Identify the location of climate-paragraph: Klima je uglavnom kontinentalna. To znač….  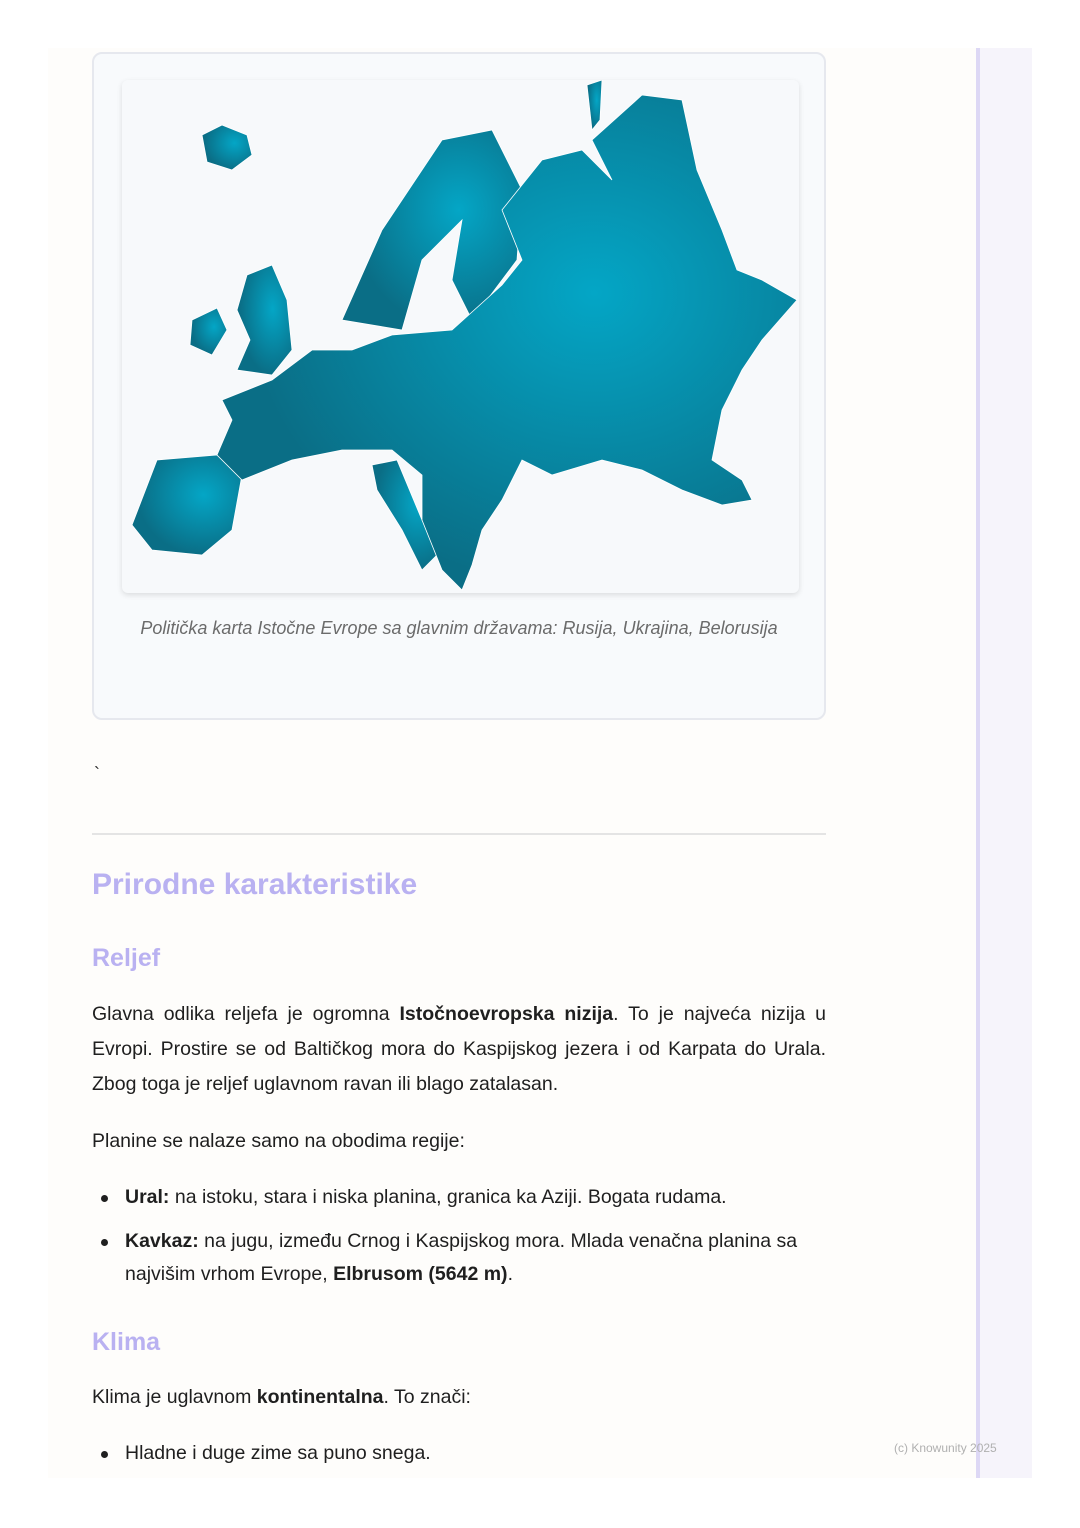
(281, 1397).